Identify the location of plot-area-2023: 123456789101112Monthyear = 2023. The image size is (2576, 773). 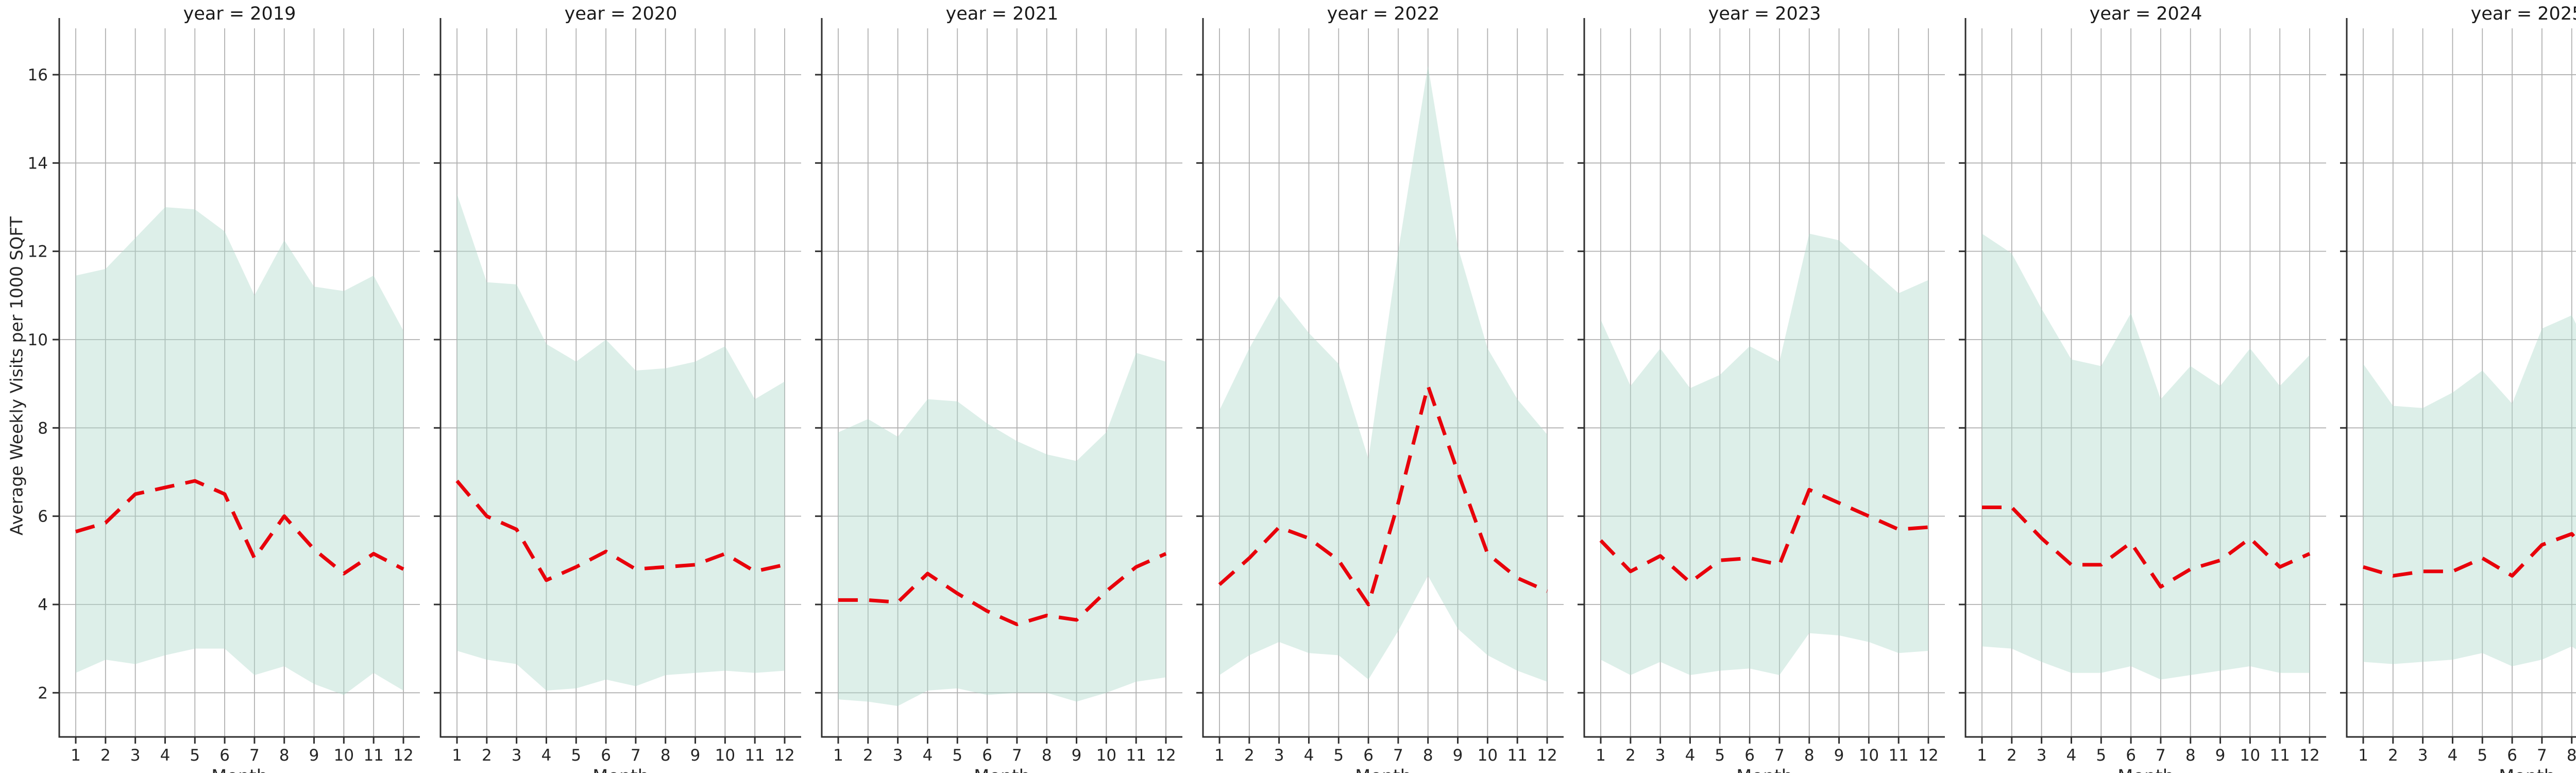
(1761, 388).